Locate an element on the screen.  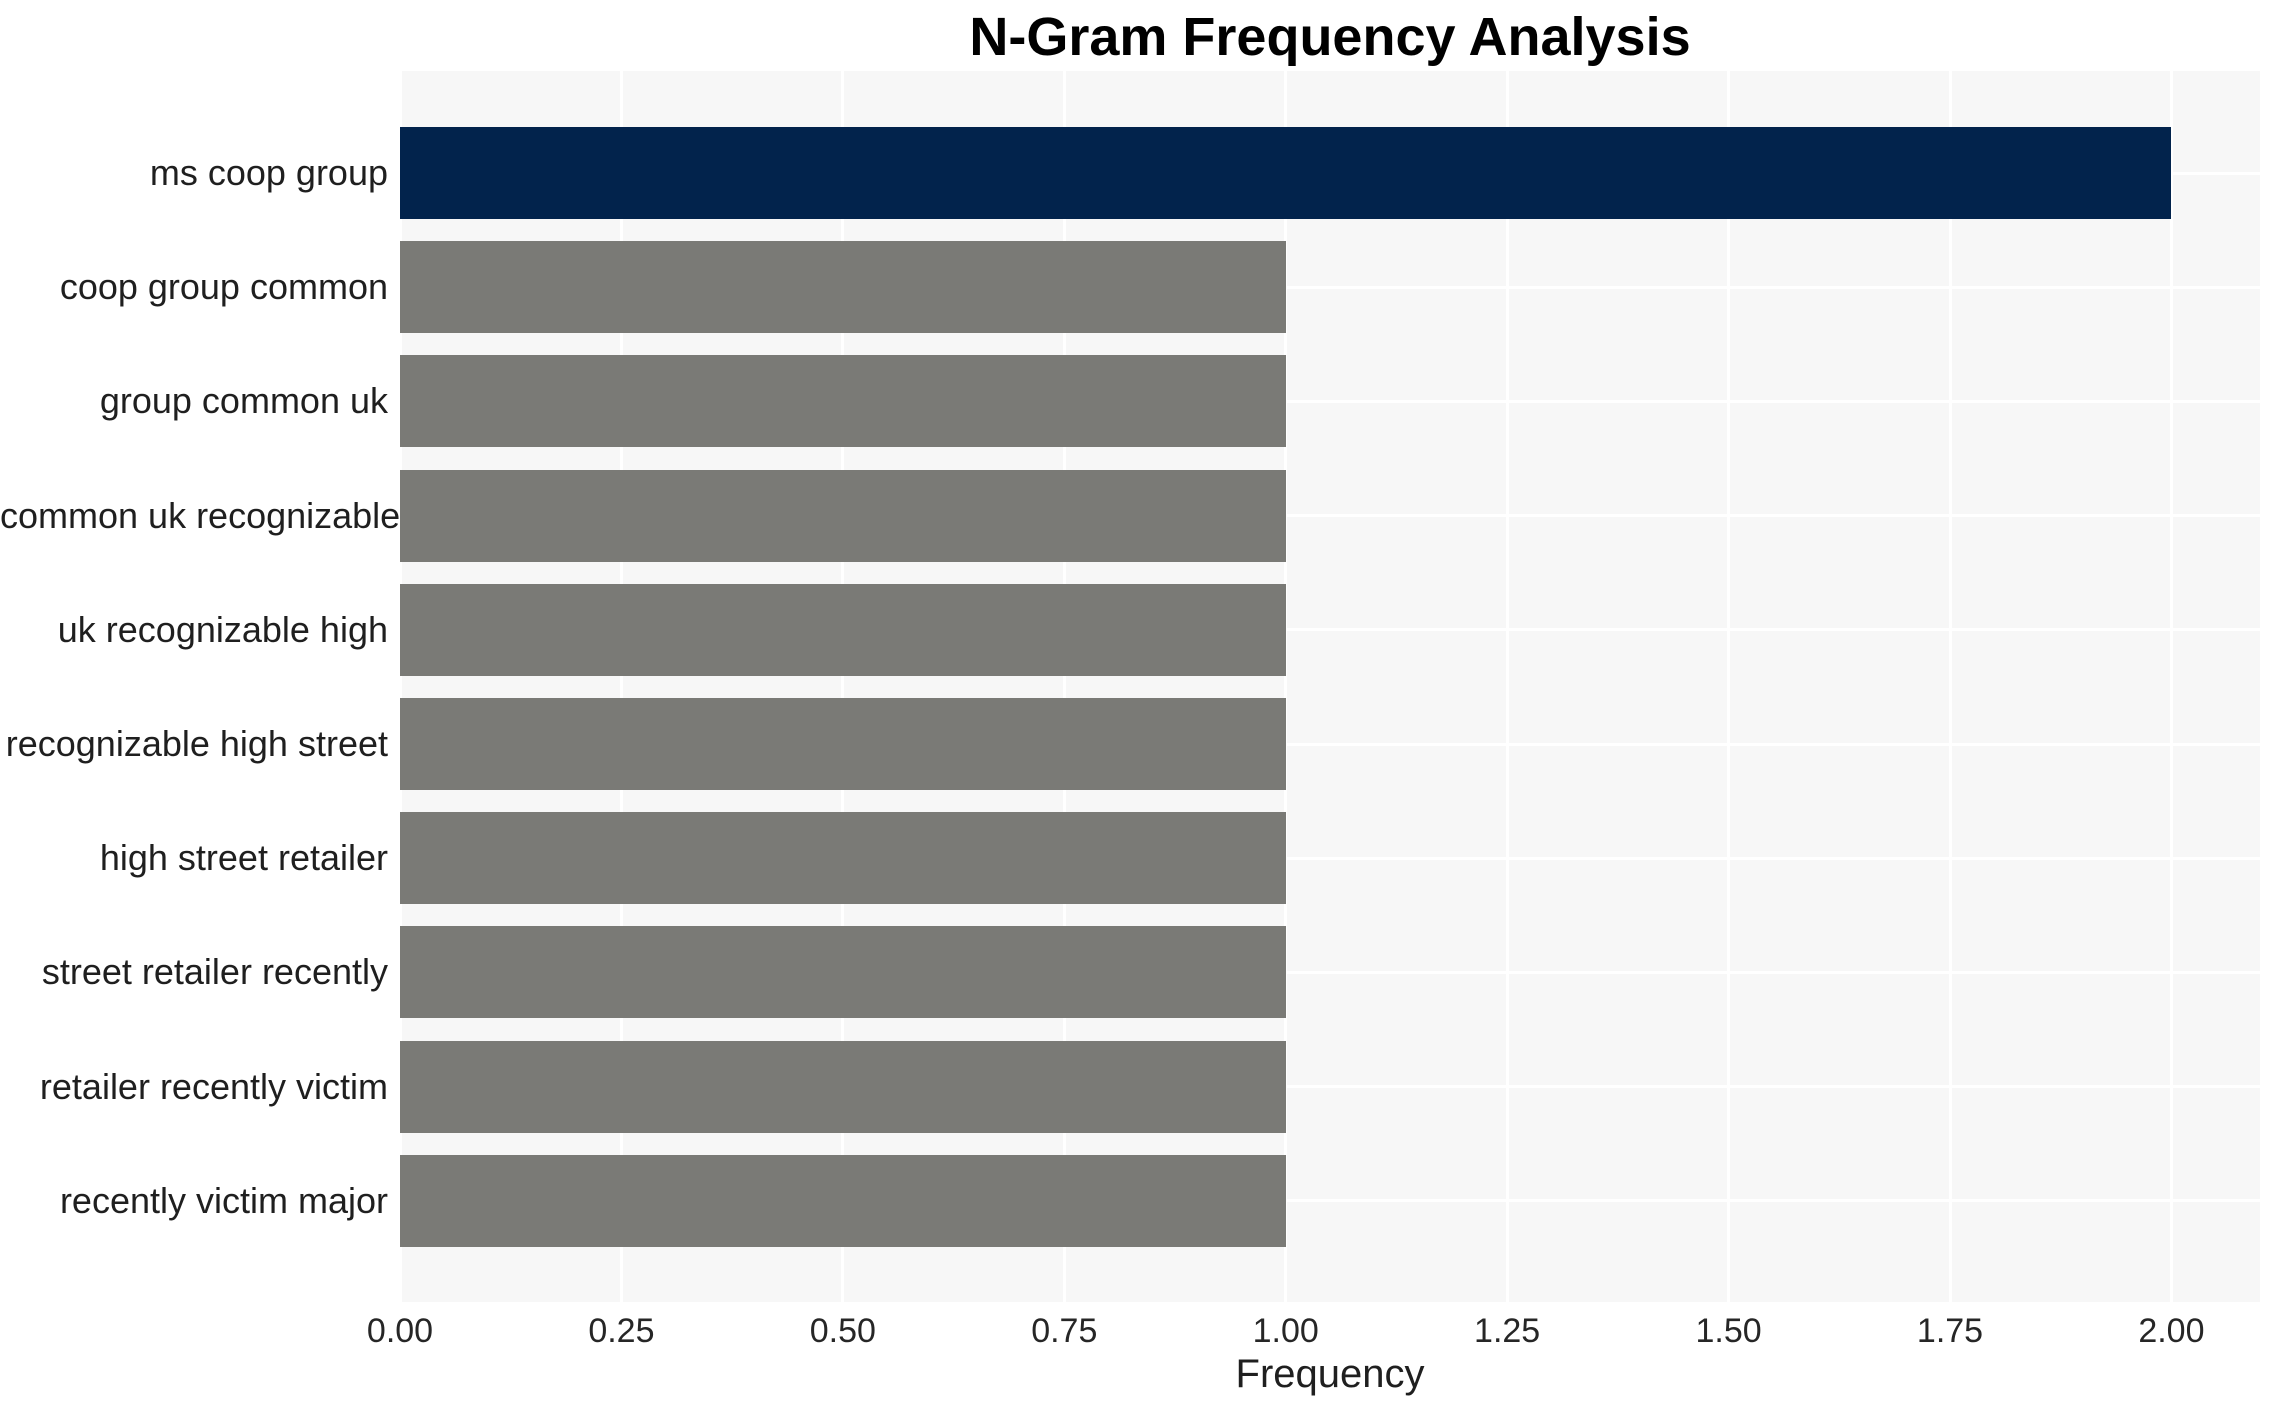
x-tick-label: 1.25 is located at coordinates (1507, 1331).